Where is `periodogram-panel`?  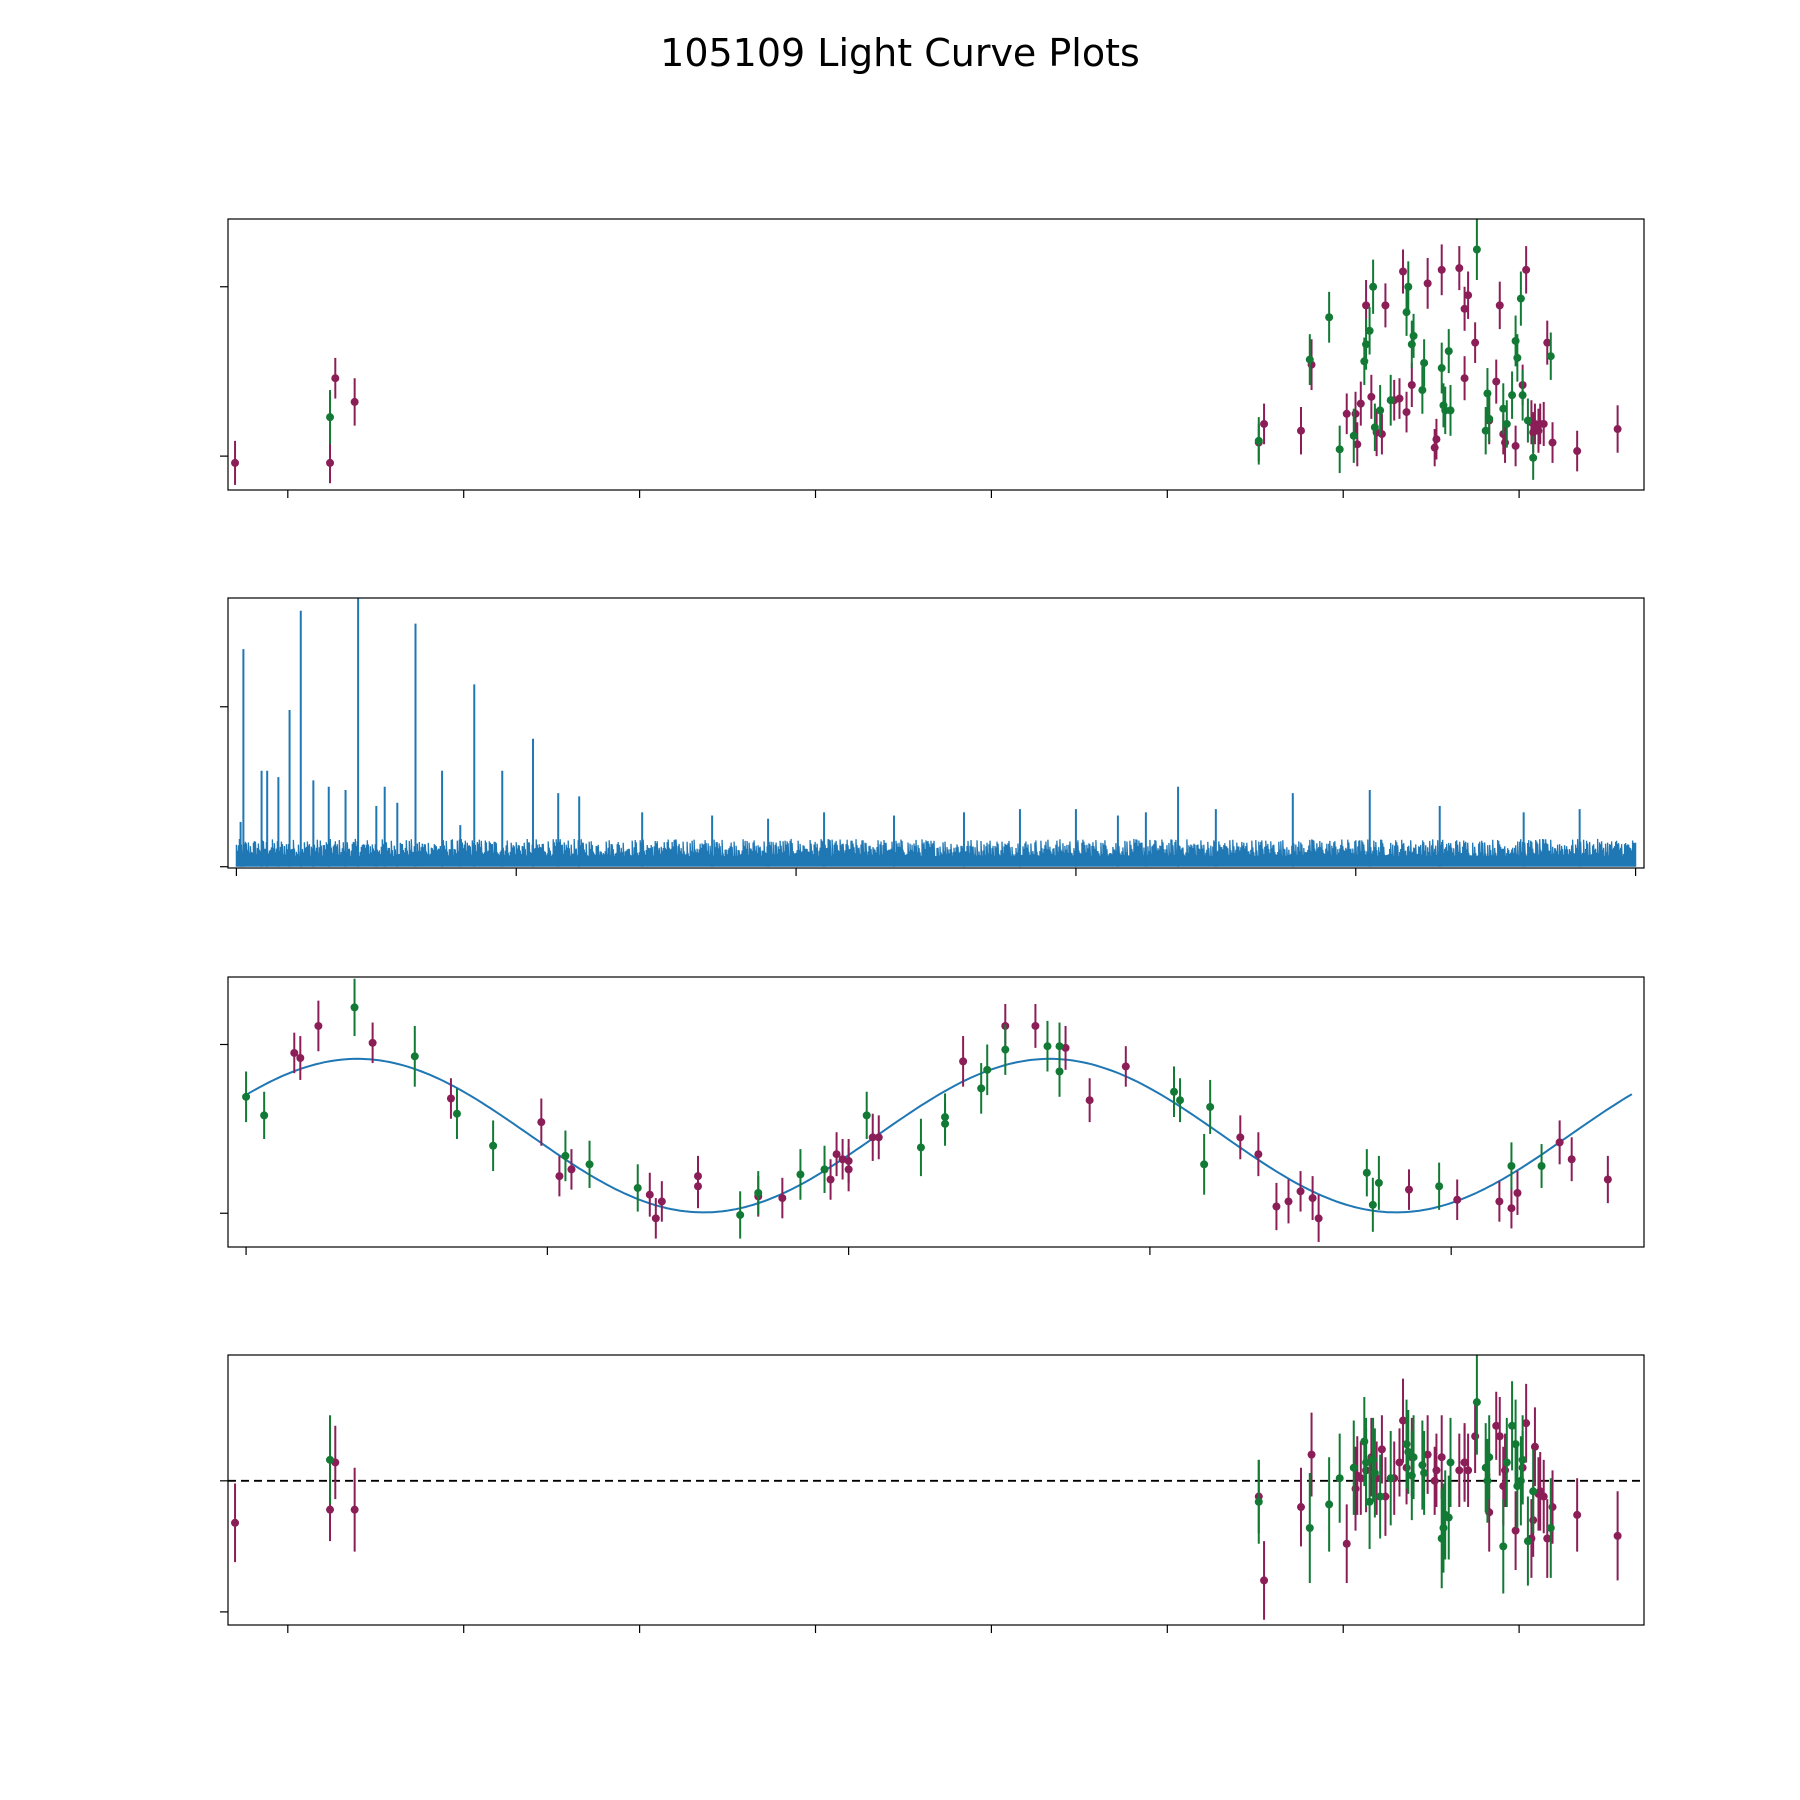 periodogram-panel is located at coordinates (932, 736).